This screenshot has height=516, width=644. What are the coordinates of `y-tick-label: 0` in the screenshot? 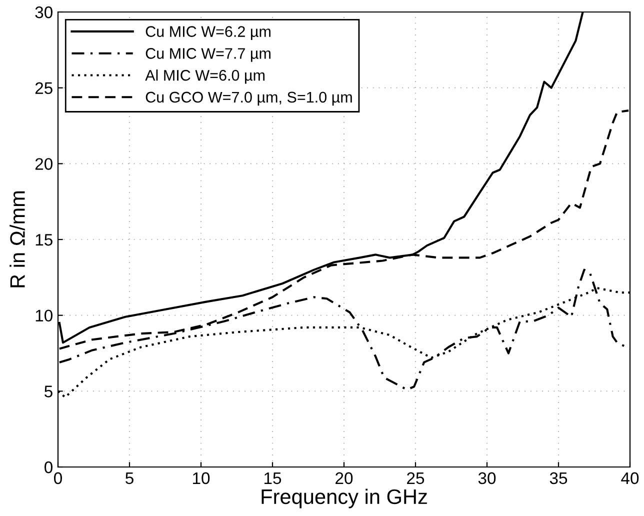 It's located at (48, 467).